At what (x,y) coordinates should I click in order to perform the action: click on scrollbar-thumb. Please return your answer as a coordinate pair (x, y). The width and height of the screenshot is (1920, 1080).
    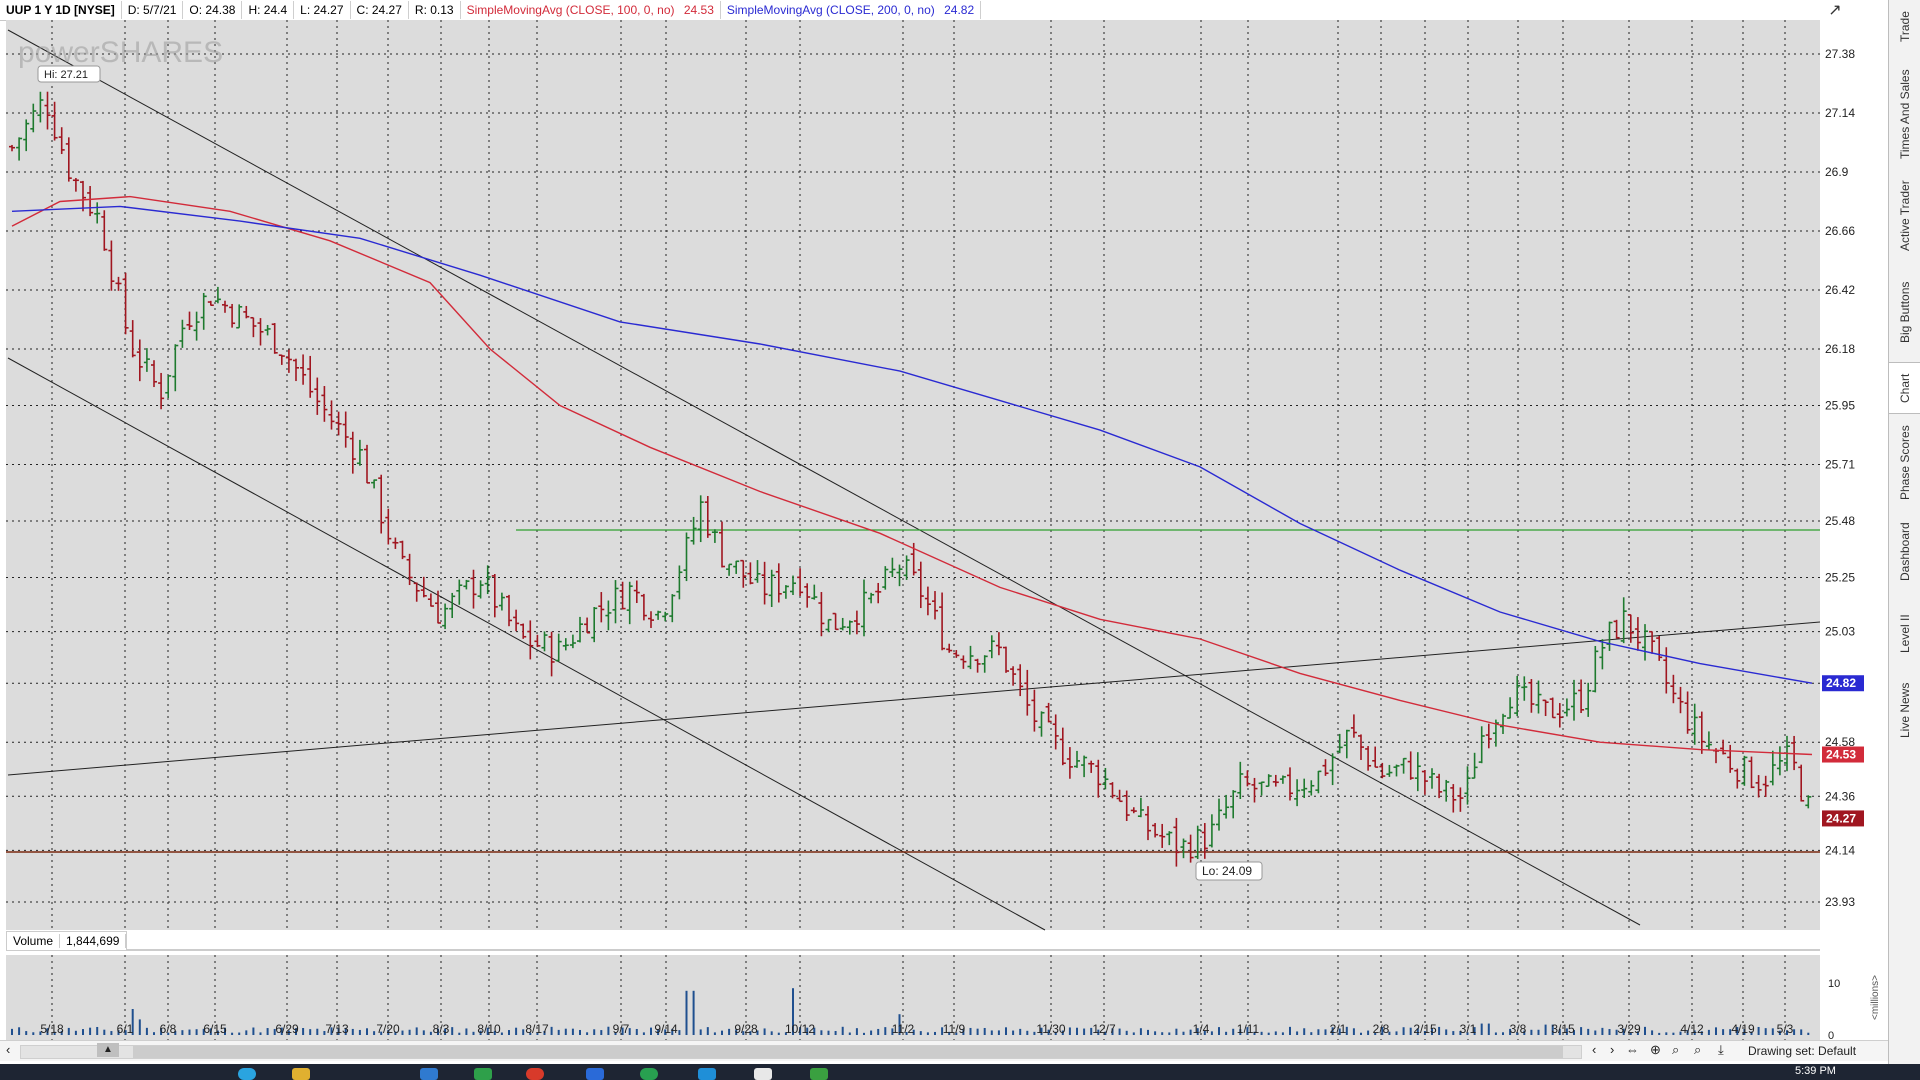
    Looking at the image, I should click on (848, 1052).